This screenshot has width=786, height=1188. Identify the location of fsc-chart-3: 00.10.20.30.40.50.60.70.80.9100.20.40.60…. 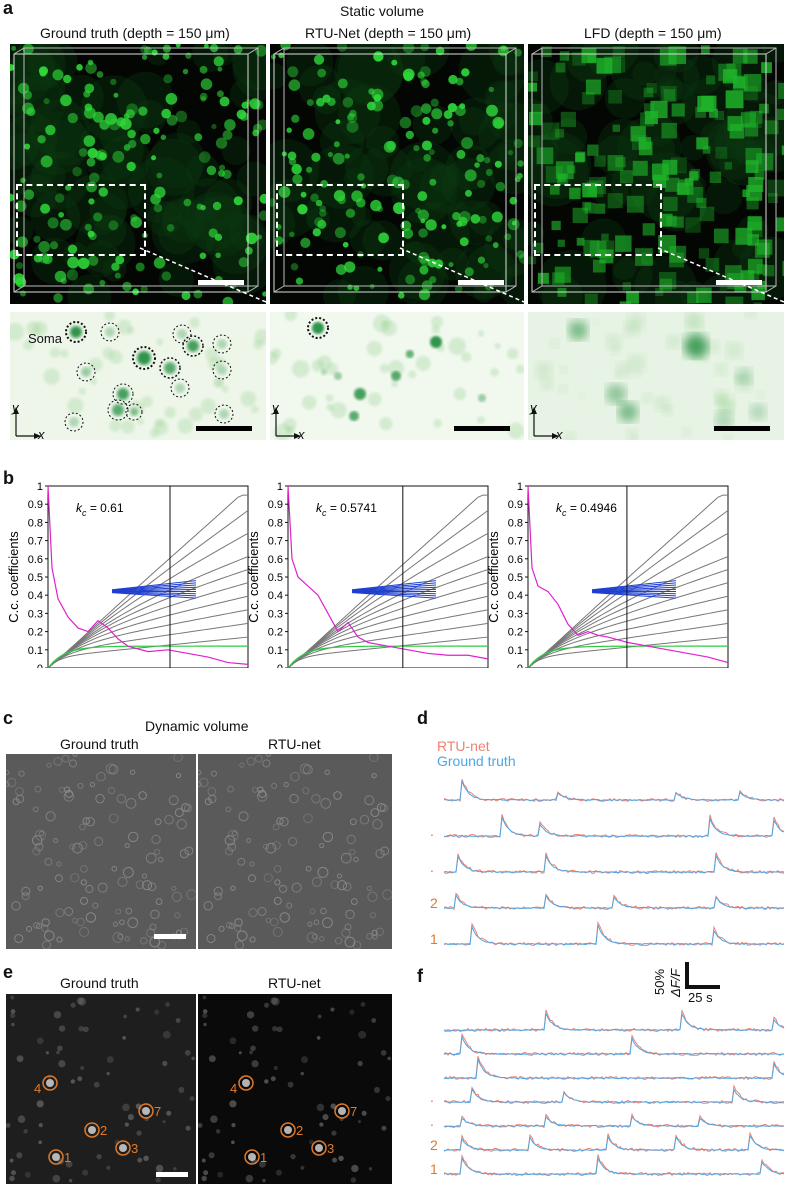
(607, 574).